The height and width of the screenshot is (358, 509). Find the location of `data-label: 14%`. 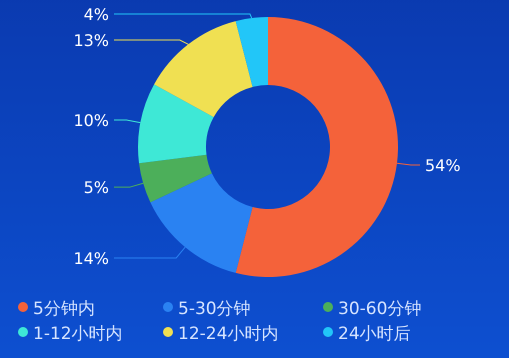

data-label: 14% is located at coordinates (91, 258).